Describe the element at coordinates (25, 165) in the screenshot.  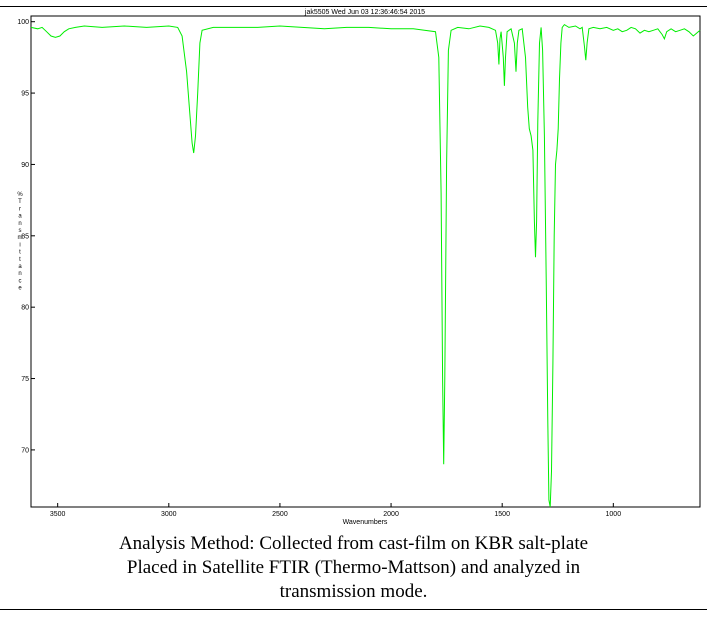
I see `y-tick-label: 90` at that location.